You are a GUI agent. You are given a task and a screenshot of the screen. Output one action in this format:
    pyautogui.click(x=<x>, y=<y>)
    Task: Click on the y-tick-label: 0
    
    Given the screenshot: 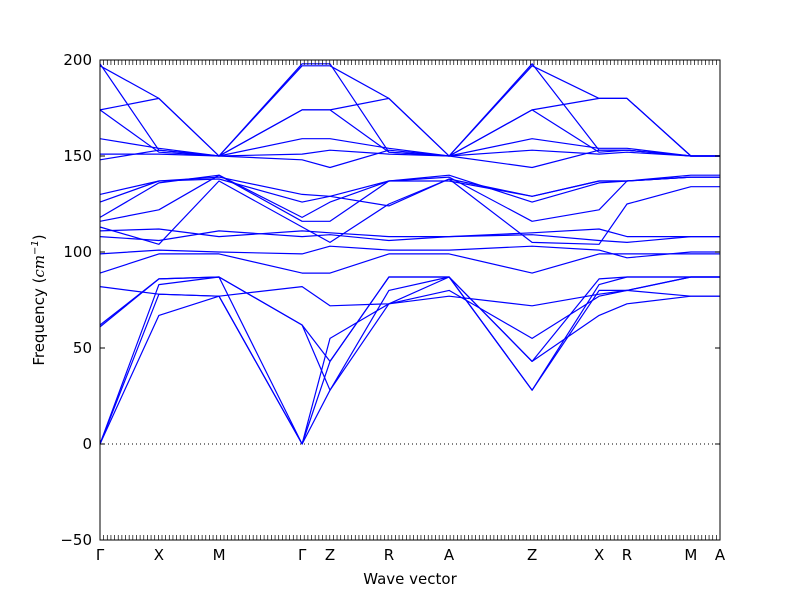 What is the action you would take?
    pyautogui.click(x=87, y=444)
    